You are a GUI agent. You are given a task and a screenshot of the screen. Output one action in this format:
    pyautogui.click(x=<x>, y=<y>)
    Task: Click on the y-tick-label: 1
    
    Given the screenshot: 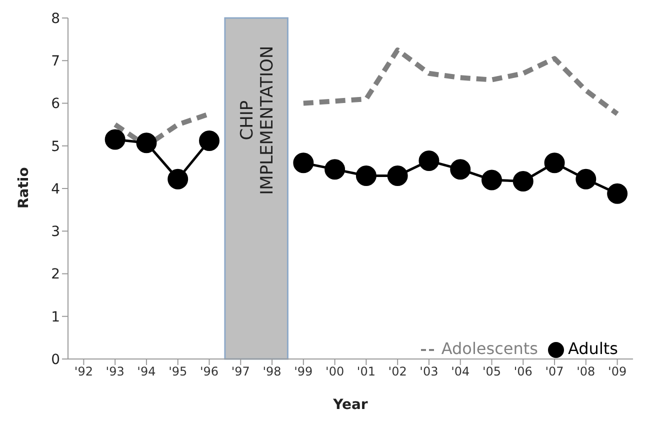 What is the action you would take?
    pyautogui.click(x=55, y=317)
    